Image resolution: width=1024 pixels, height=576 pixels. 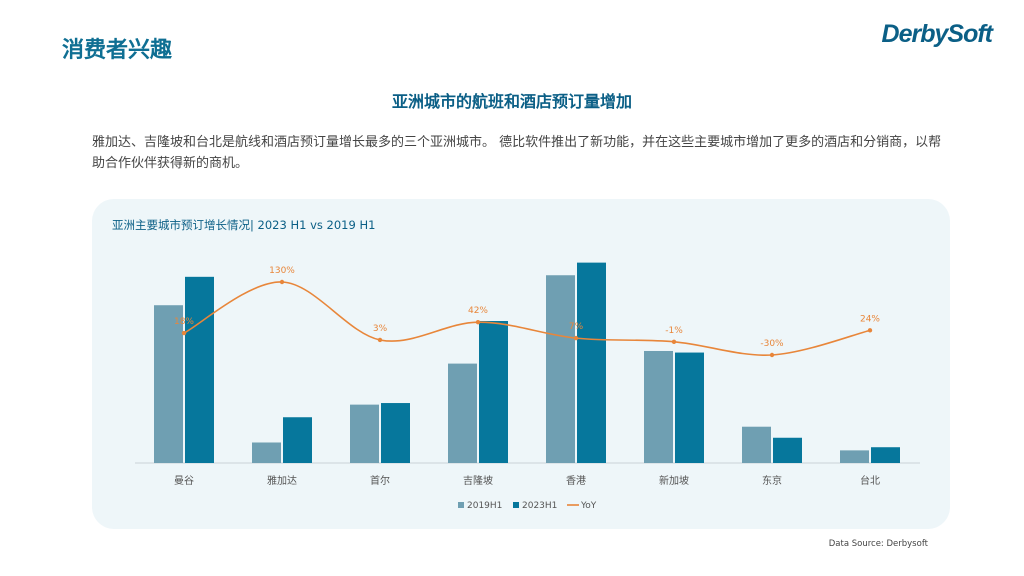 I want to click on yoy-data-label: 24%, so click(x=870, y=319).